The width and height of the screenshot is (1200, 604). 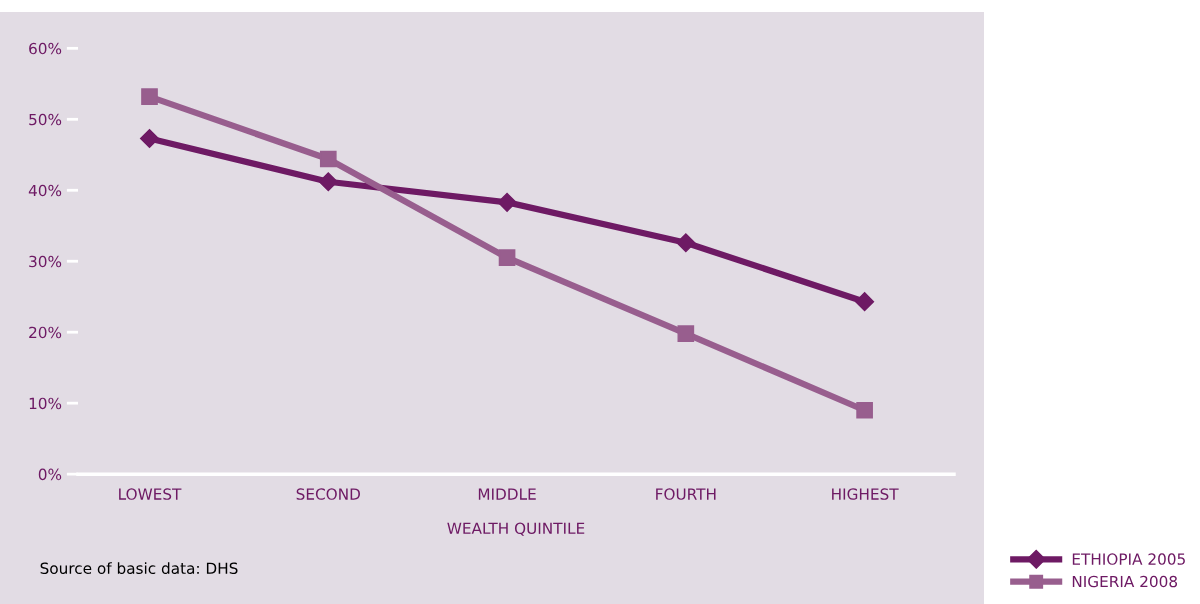 I want to click on x-axis-title: WEALTH QUINTILE, so click(x=516, y=529).